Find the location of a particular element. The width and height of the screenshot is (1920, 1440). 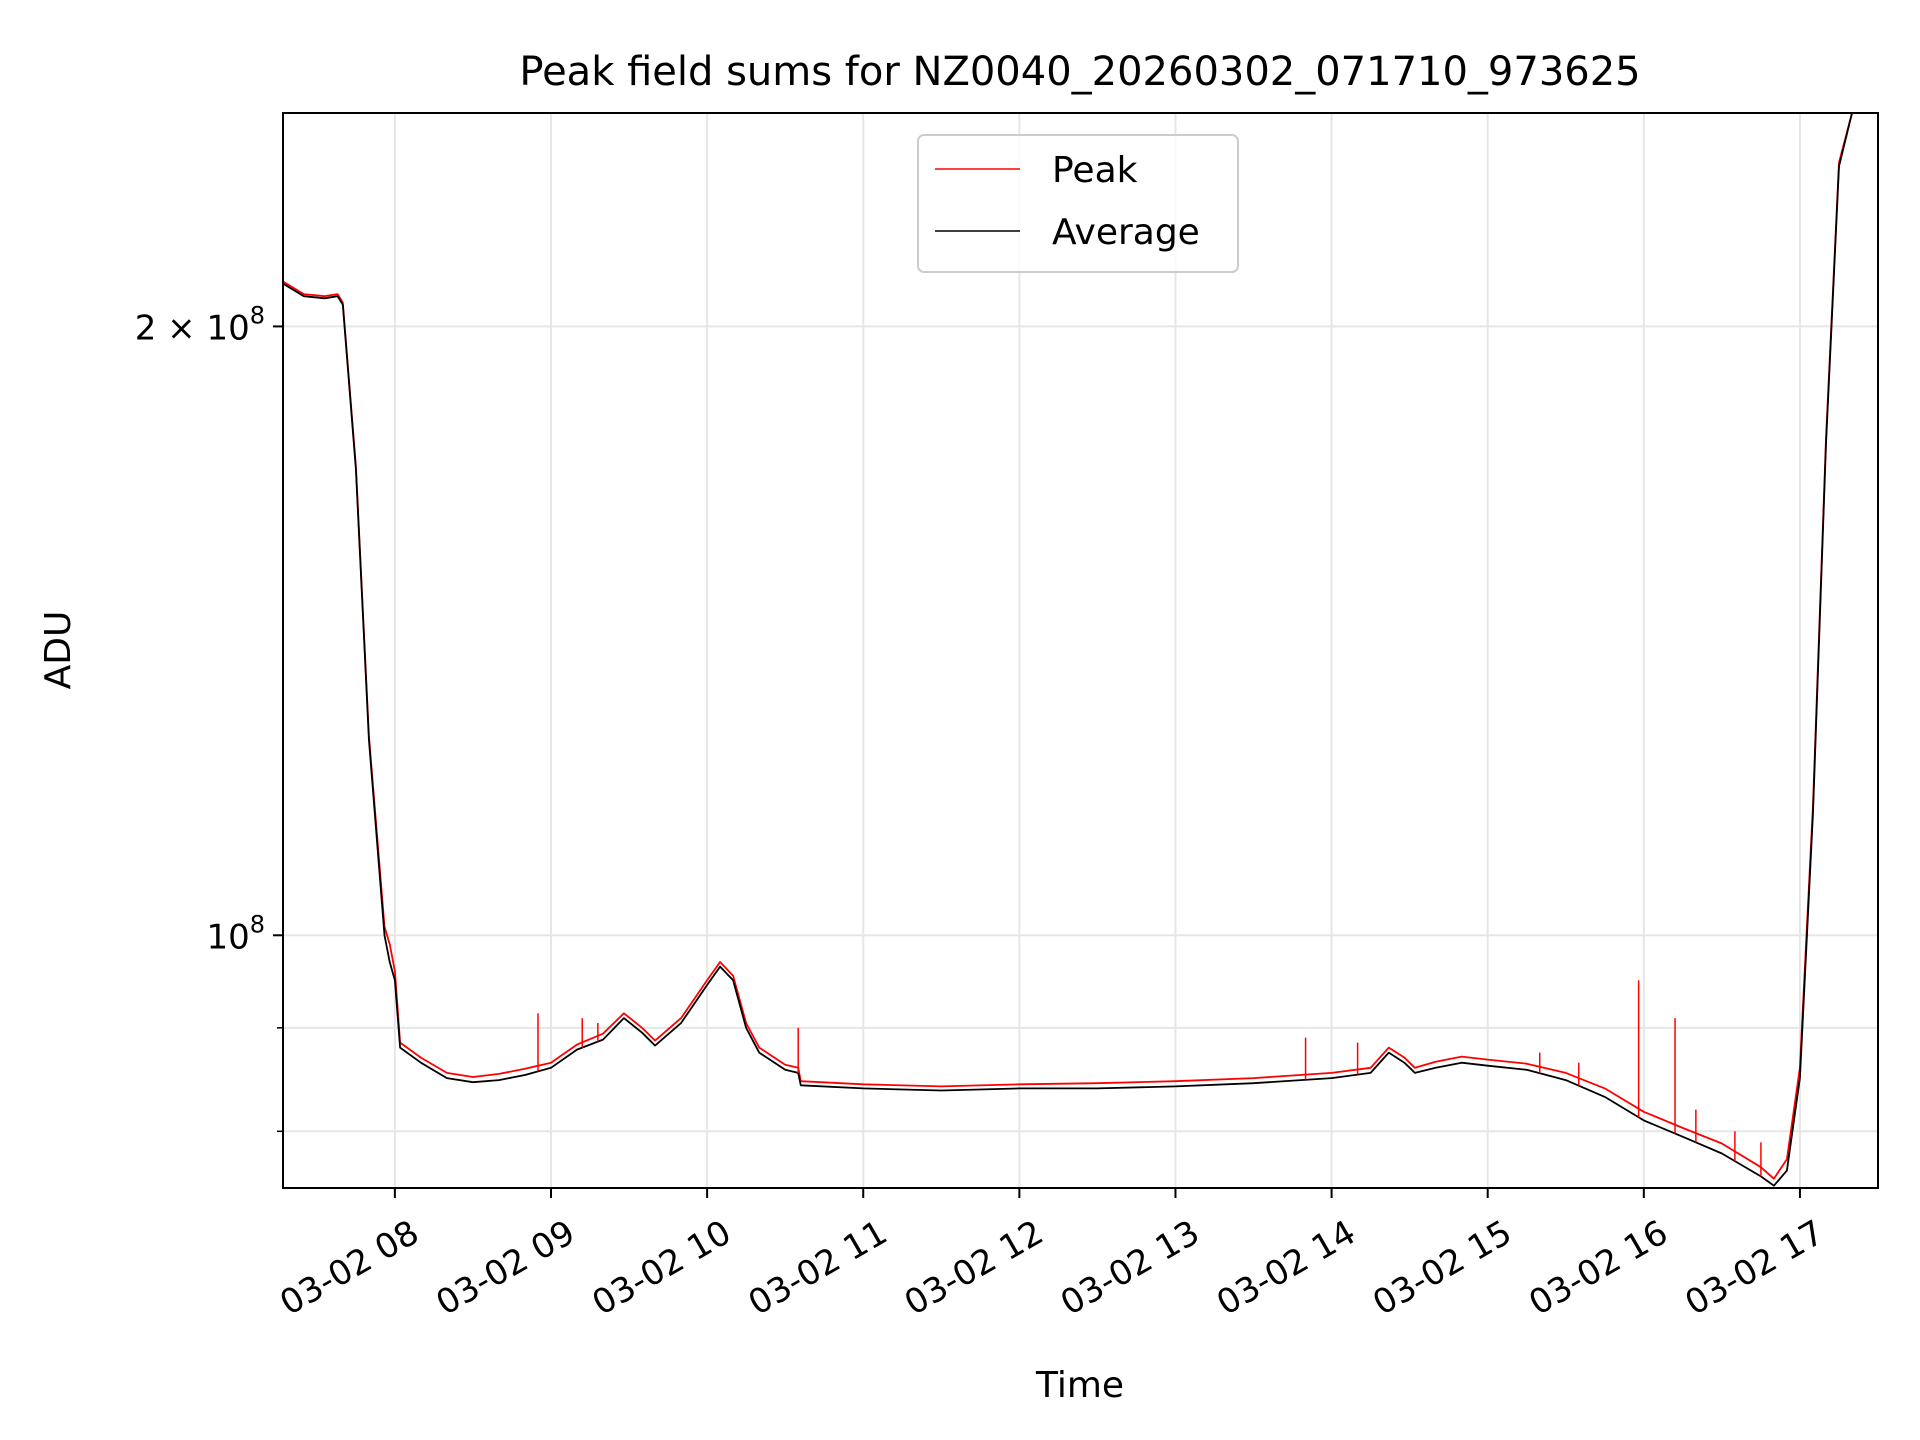

x-axis-label: Time is located at coordinates (1079, 1385).